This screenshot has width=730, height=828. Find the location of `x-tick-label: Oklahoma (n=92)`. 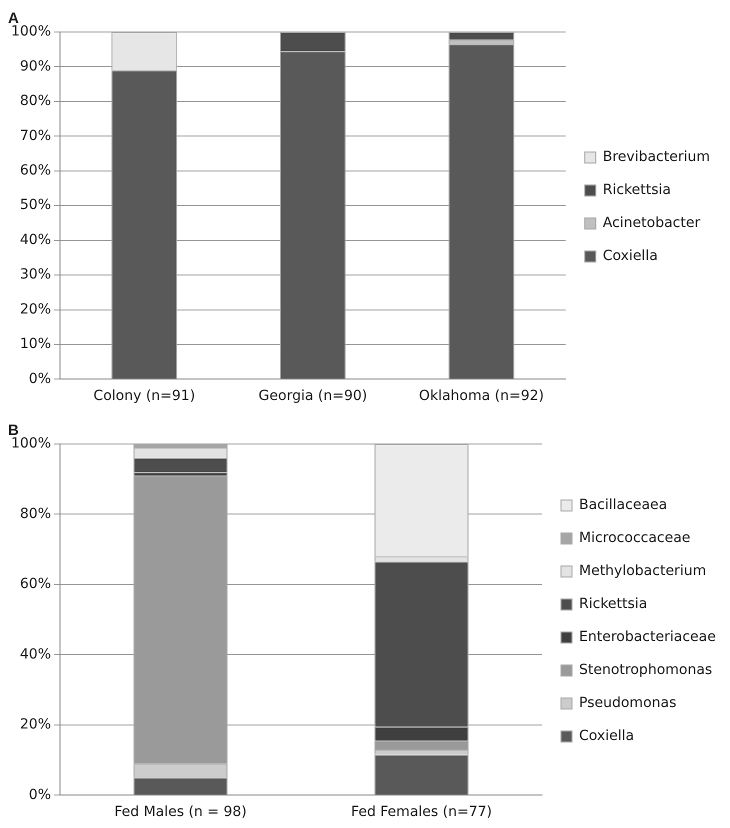

x-tick-label: Oklahoma (n=92) is located at coordinates (481, 396).